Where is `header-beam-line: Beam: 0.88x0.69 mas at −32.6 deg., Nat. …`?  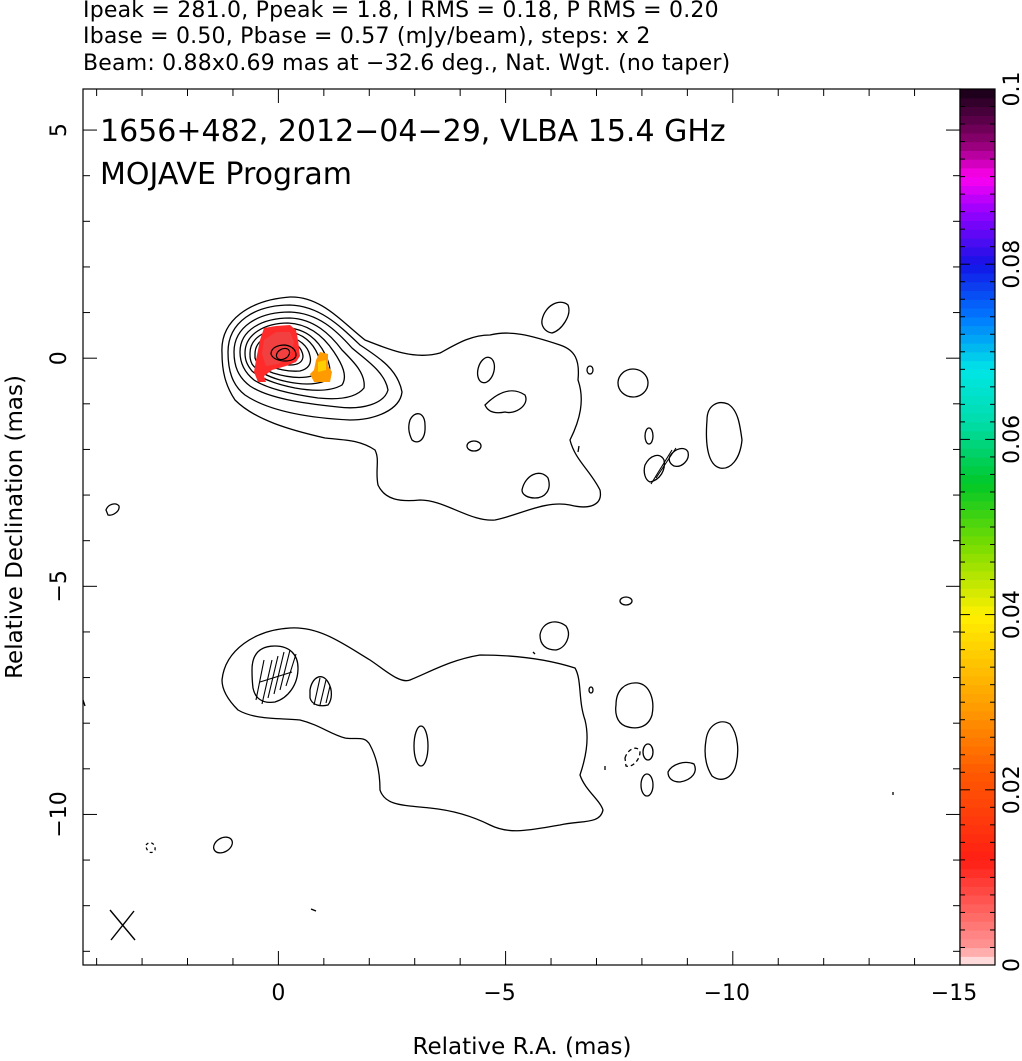 header-beam-line: Beam: 0.88x0.69 mas at −32.6 deg., Nat. … is located at coordinates (407, 63).